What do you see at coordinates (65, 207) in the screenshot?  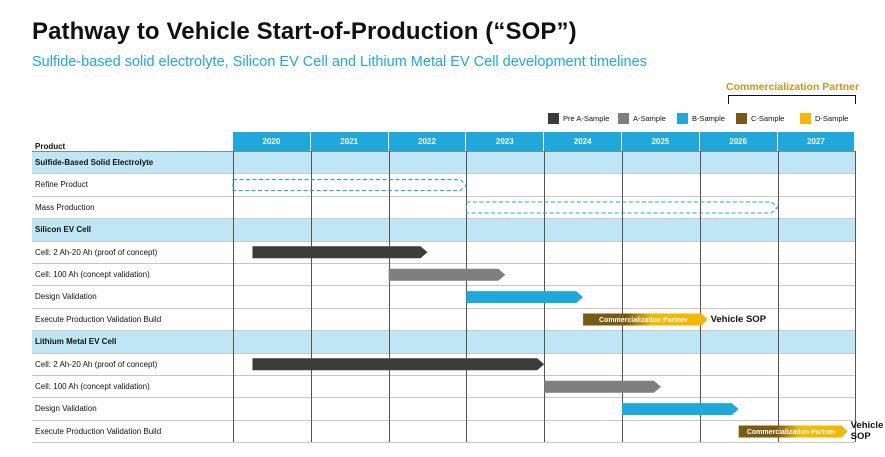 I see `row-label: Mass Production` at bounding box center [65, 207].